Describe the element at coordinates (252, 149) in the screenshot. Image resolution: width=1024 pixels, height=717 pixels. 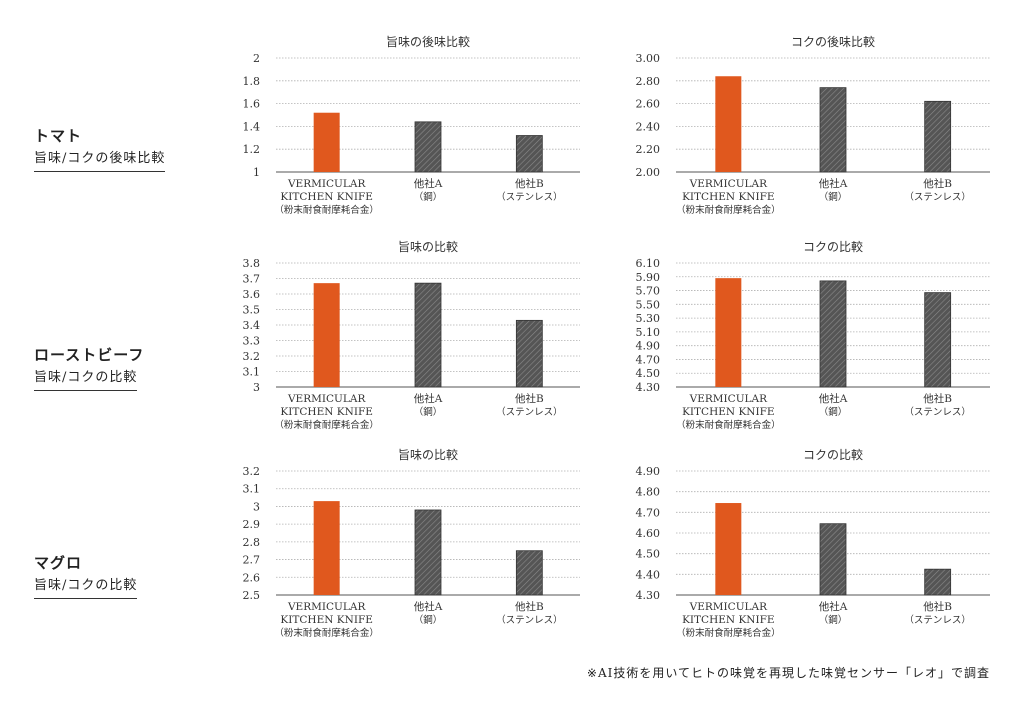
I see `y-tick-label: 1.2` at that location.